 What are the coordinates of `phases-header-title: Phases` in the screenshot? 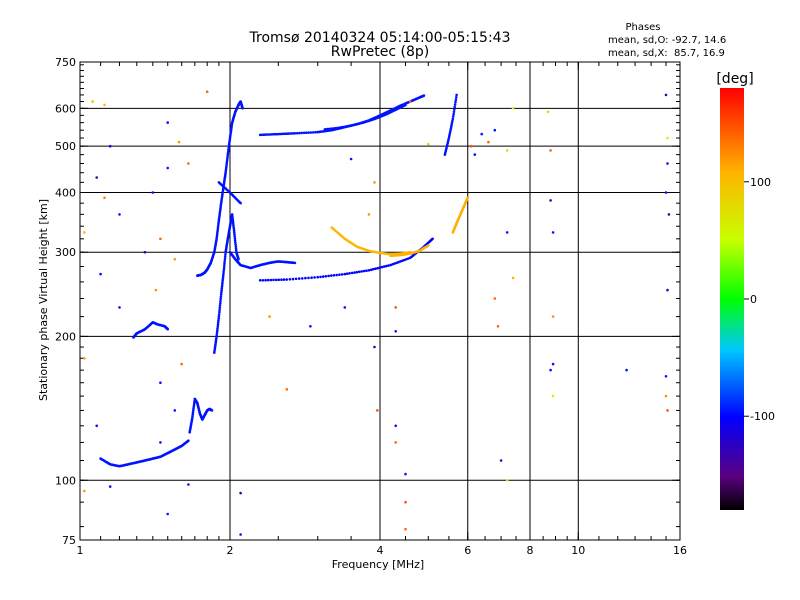 It's located at (642, 27).